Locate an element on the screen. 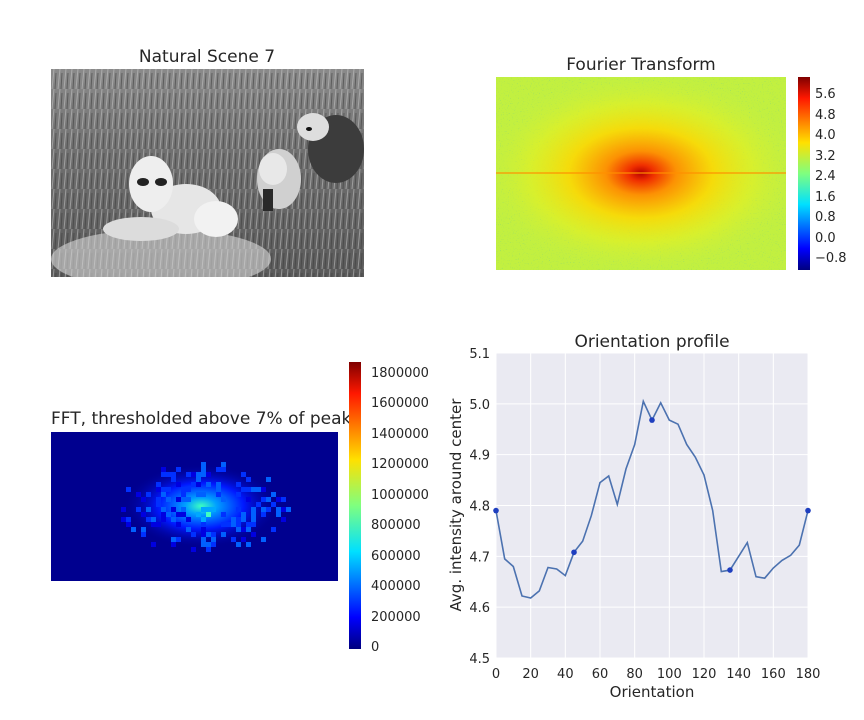 This screenshot has height=720, width=864. x-tick-label: 0 is located at coordinates (496, 674).